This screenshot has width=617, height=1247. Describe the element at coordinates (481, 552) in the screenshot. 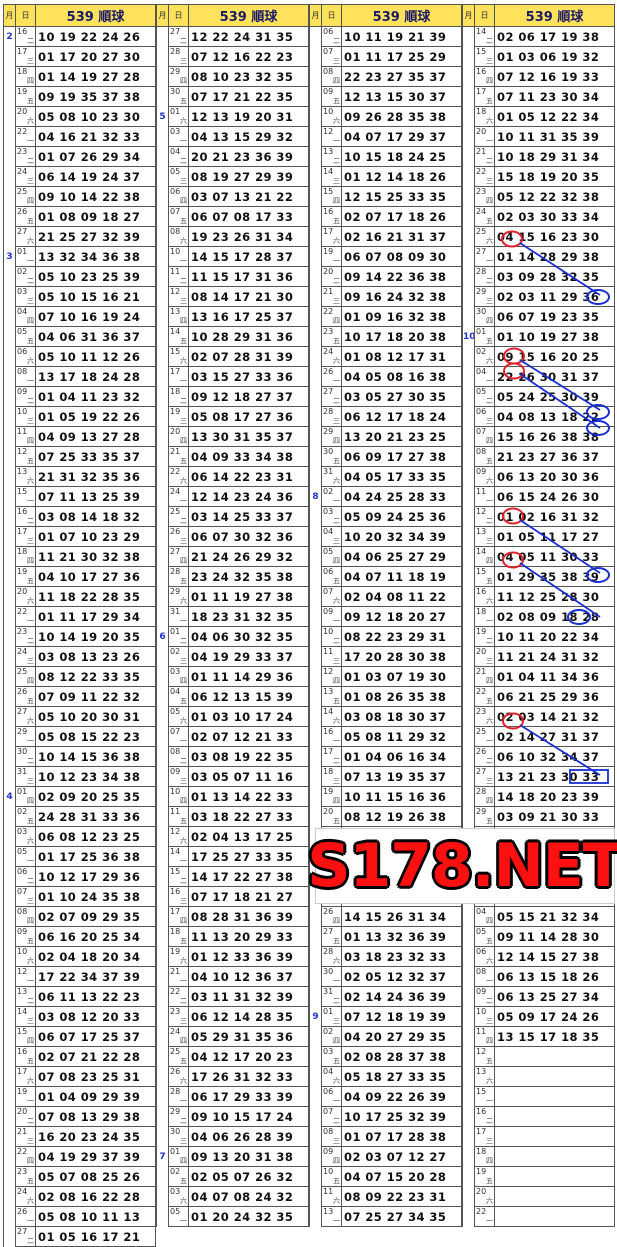

I see `day-number: 14` at that location.